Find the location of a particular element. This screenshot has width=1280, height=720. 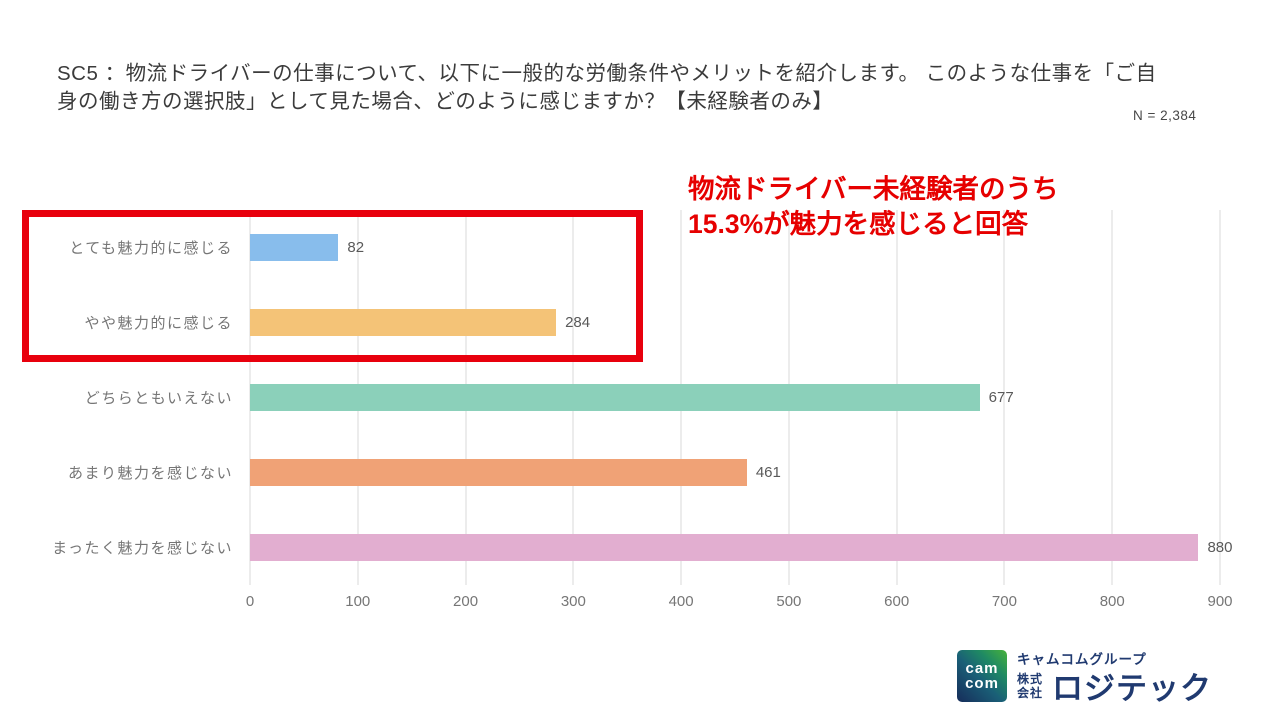

bar-value-label: 677 is located at coordinates (1001, 397).